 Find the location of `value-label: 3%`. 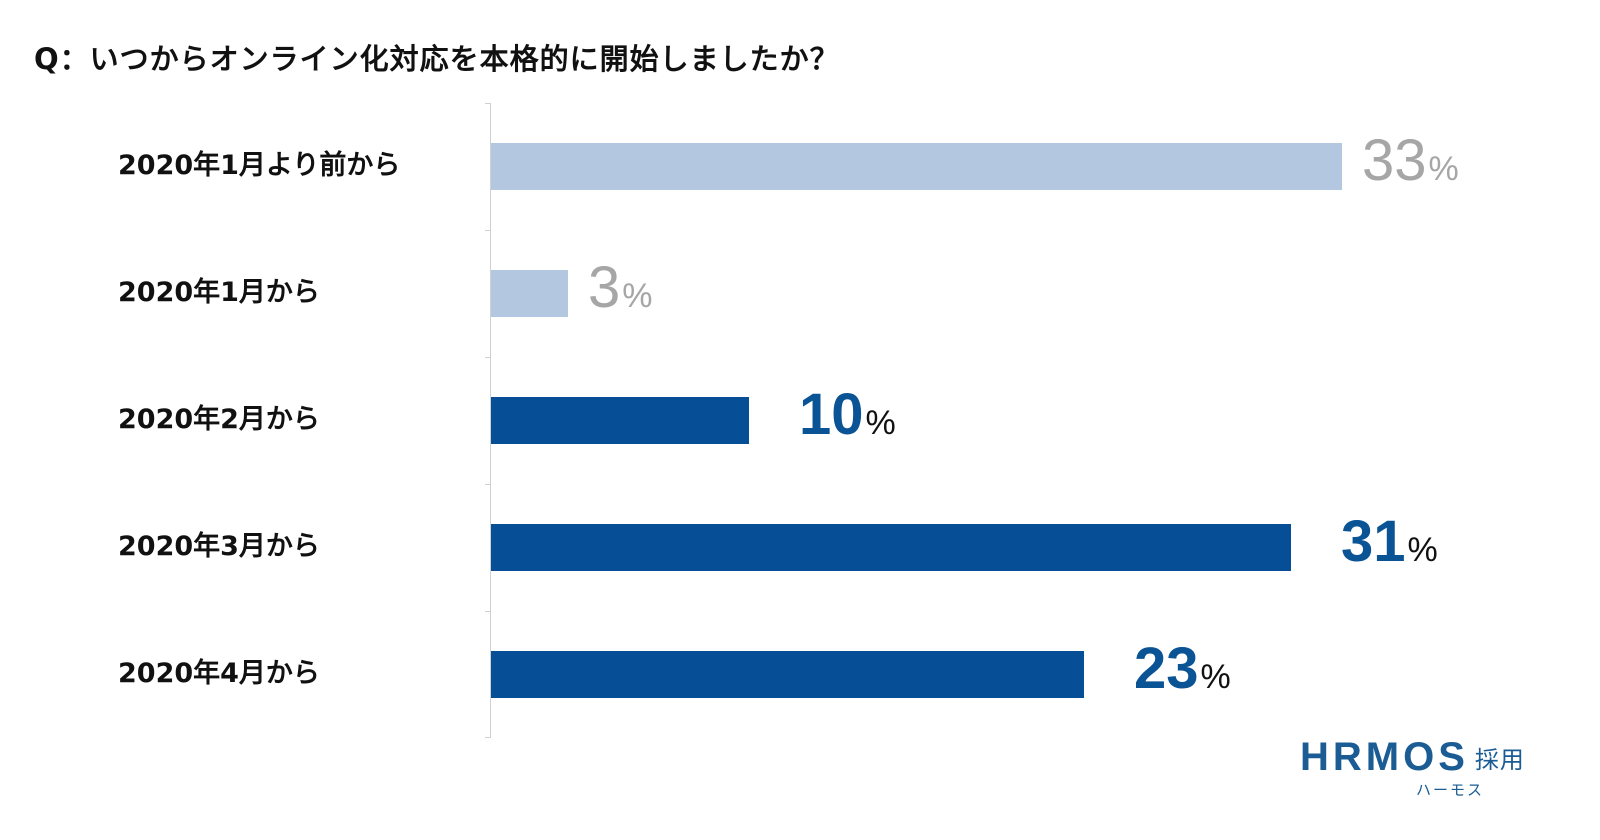

value-label: 3% is located at coordinates (620, 295).